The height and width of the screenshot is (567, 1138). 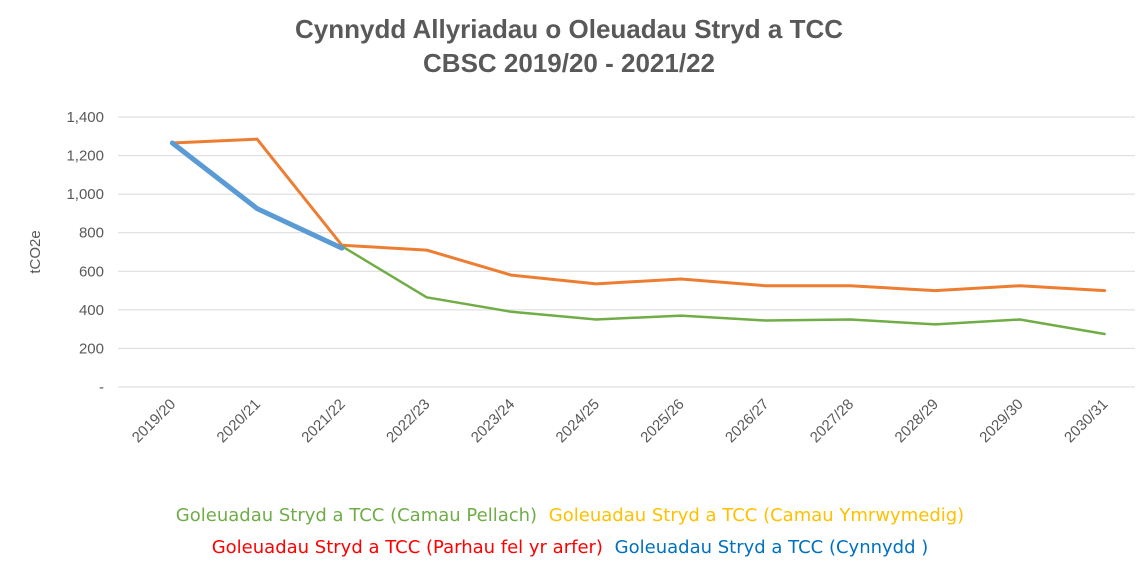 I want to click on legend-entry: Goleuadau Stryd a TCC (Camau Pellach), so click(x=356, y=515).